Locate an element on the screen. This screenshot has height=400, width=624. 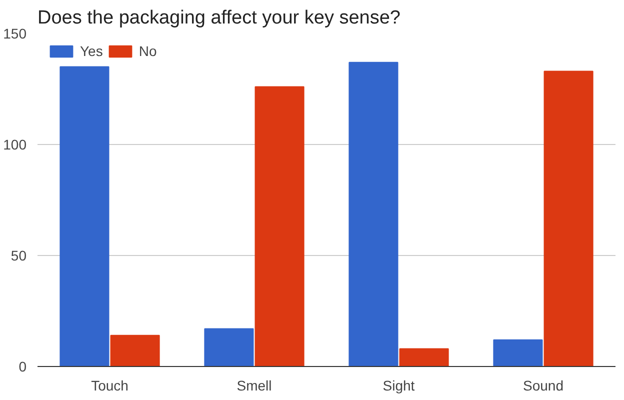
y-tick-label: 0 is located at coordinates (22, 366).